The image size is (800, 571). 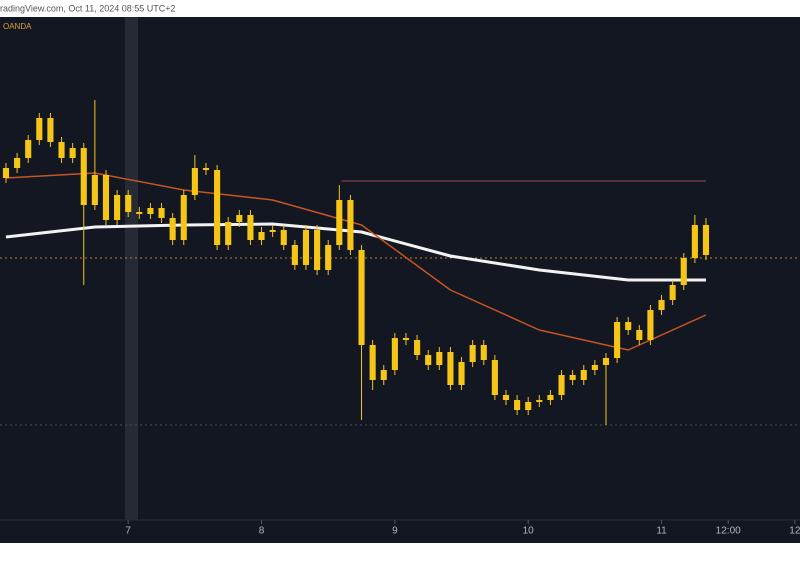 What do you see at coordinates (88, 8) in the screenshot?
I see `source-caption: radingView.com, Oct 11, 2024 08:55 UTC+2` at bounding box center [88, 8].